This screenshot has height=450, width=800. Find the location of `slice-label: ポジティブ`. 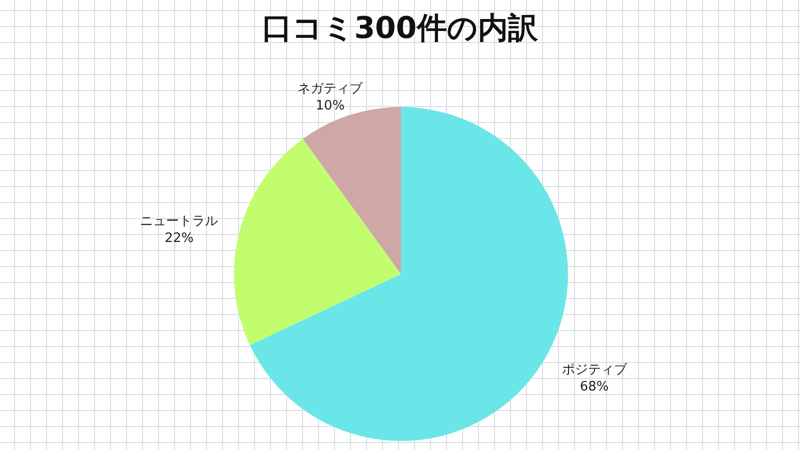

slice-label: ポジティブ is located at coordinates (595, 370).